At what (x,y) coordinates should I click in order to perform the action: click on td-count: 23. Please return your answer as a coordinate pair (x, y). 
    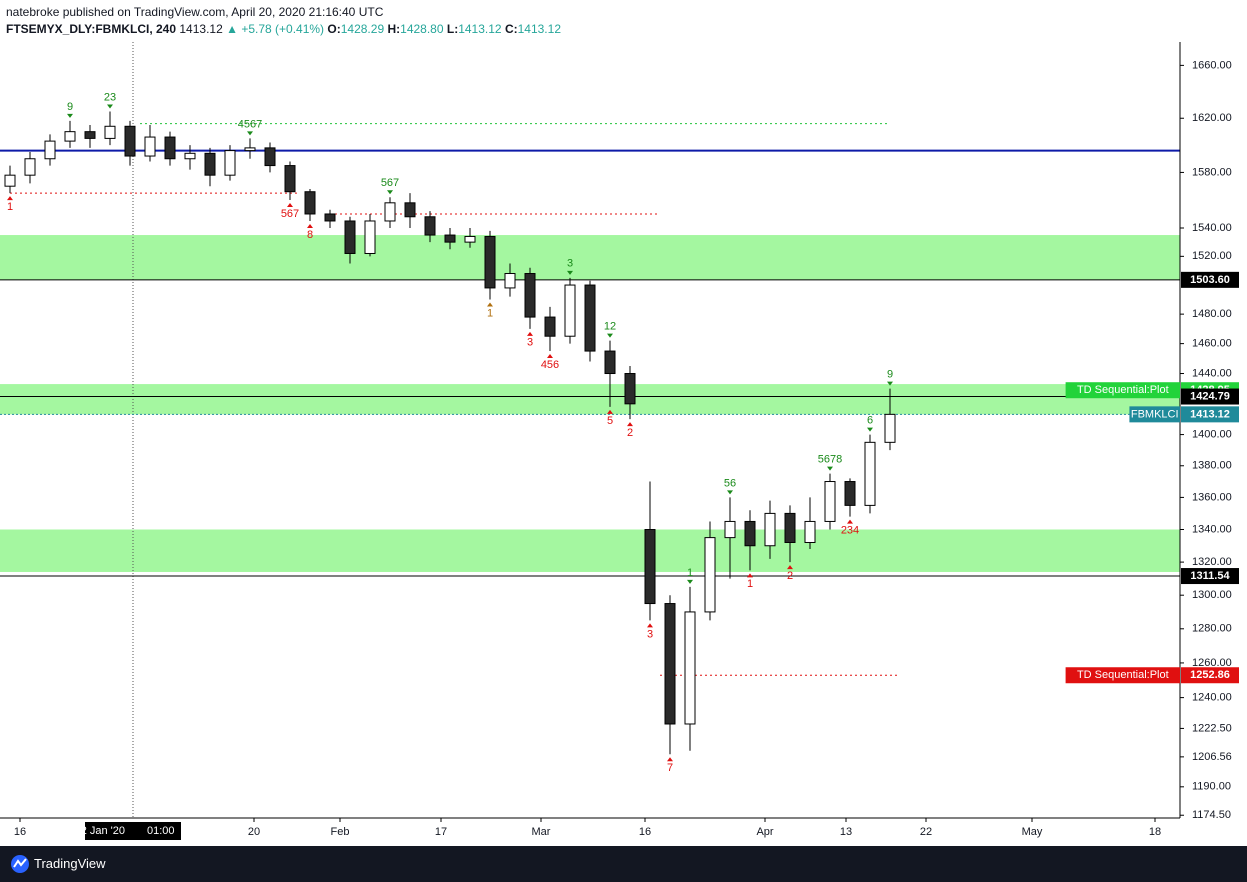
    Looking at the image, I should click on (110, 97).